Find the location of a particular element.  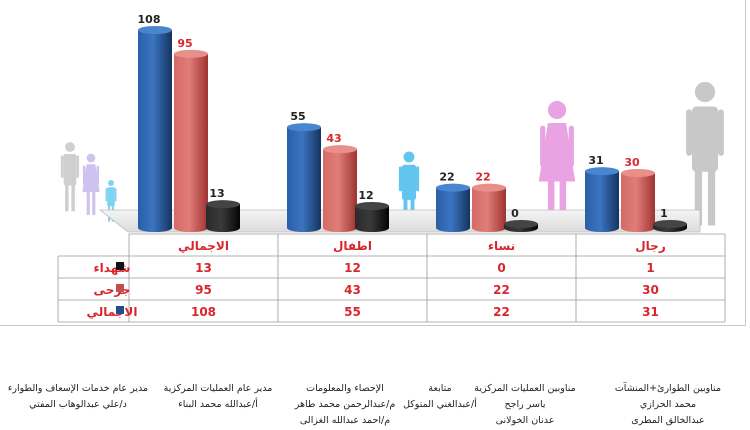

table-cell-0-1: 22 is located at coordinates (501, 312).